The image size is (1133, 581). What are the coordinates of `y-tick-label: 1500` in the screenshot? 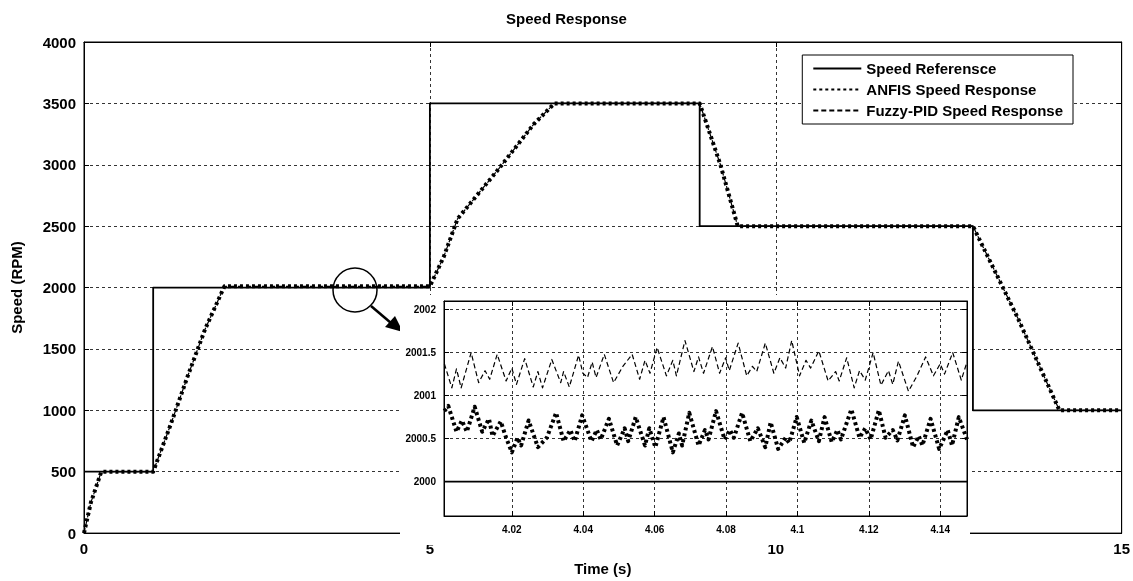 It's located at (59, 349).